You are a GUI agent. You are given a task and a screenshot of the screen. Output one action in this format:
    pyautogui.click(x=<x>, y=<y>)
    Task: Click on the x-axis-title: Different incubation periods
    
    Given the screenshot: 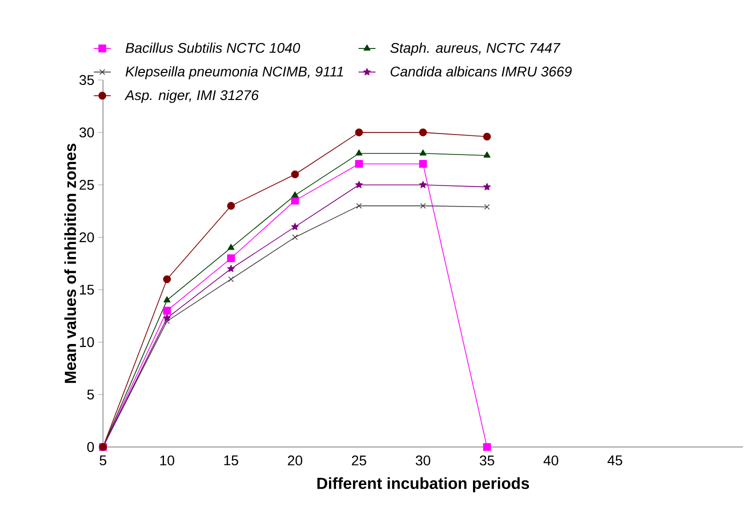 What is the action you would take?
    pyautogui.click(x=423, y=484)
    